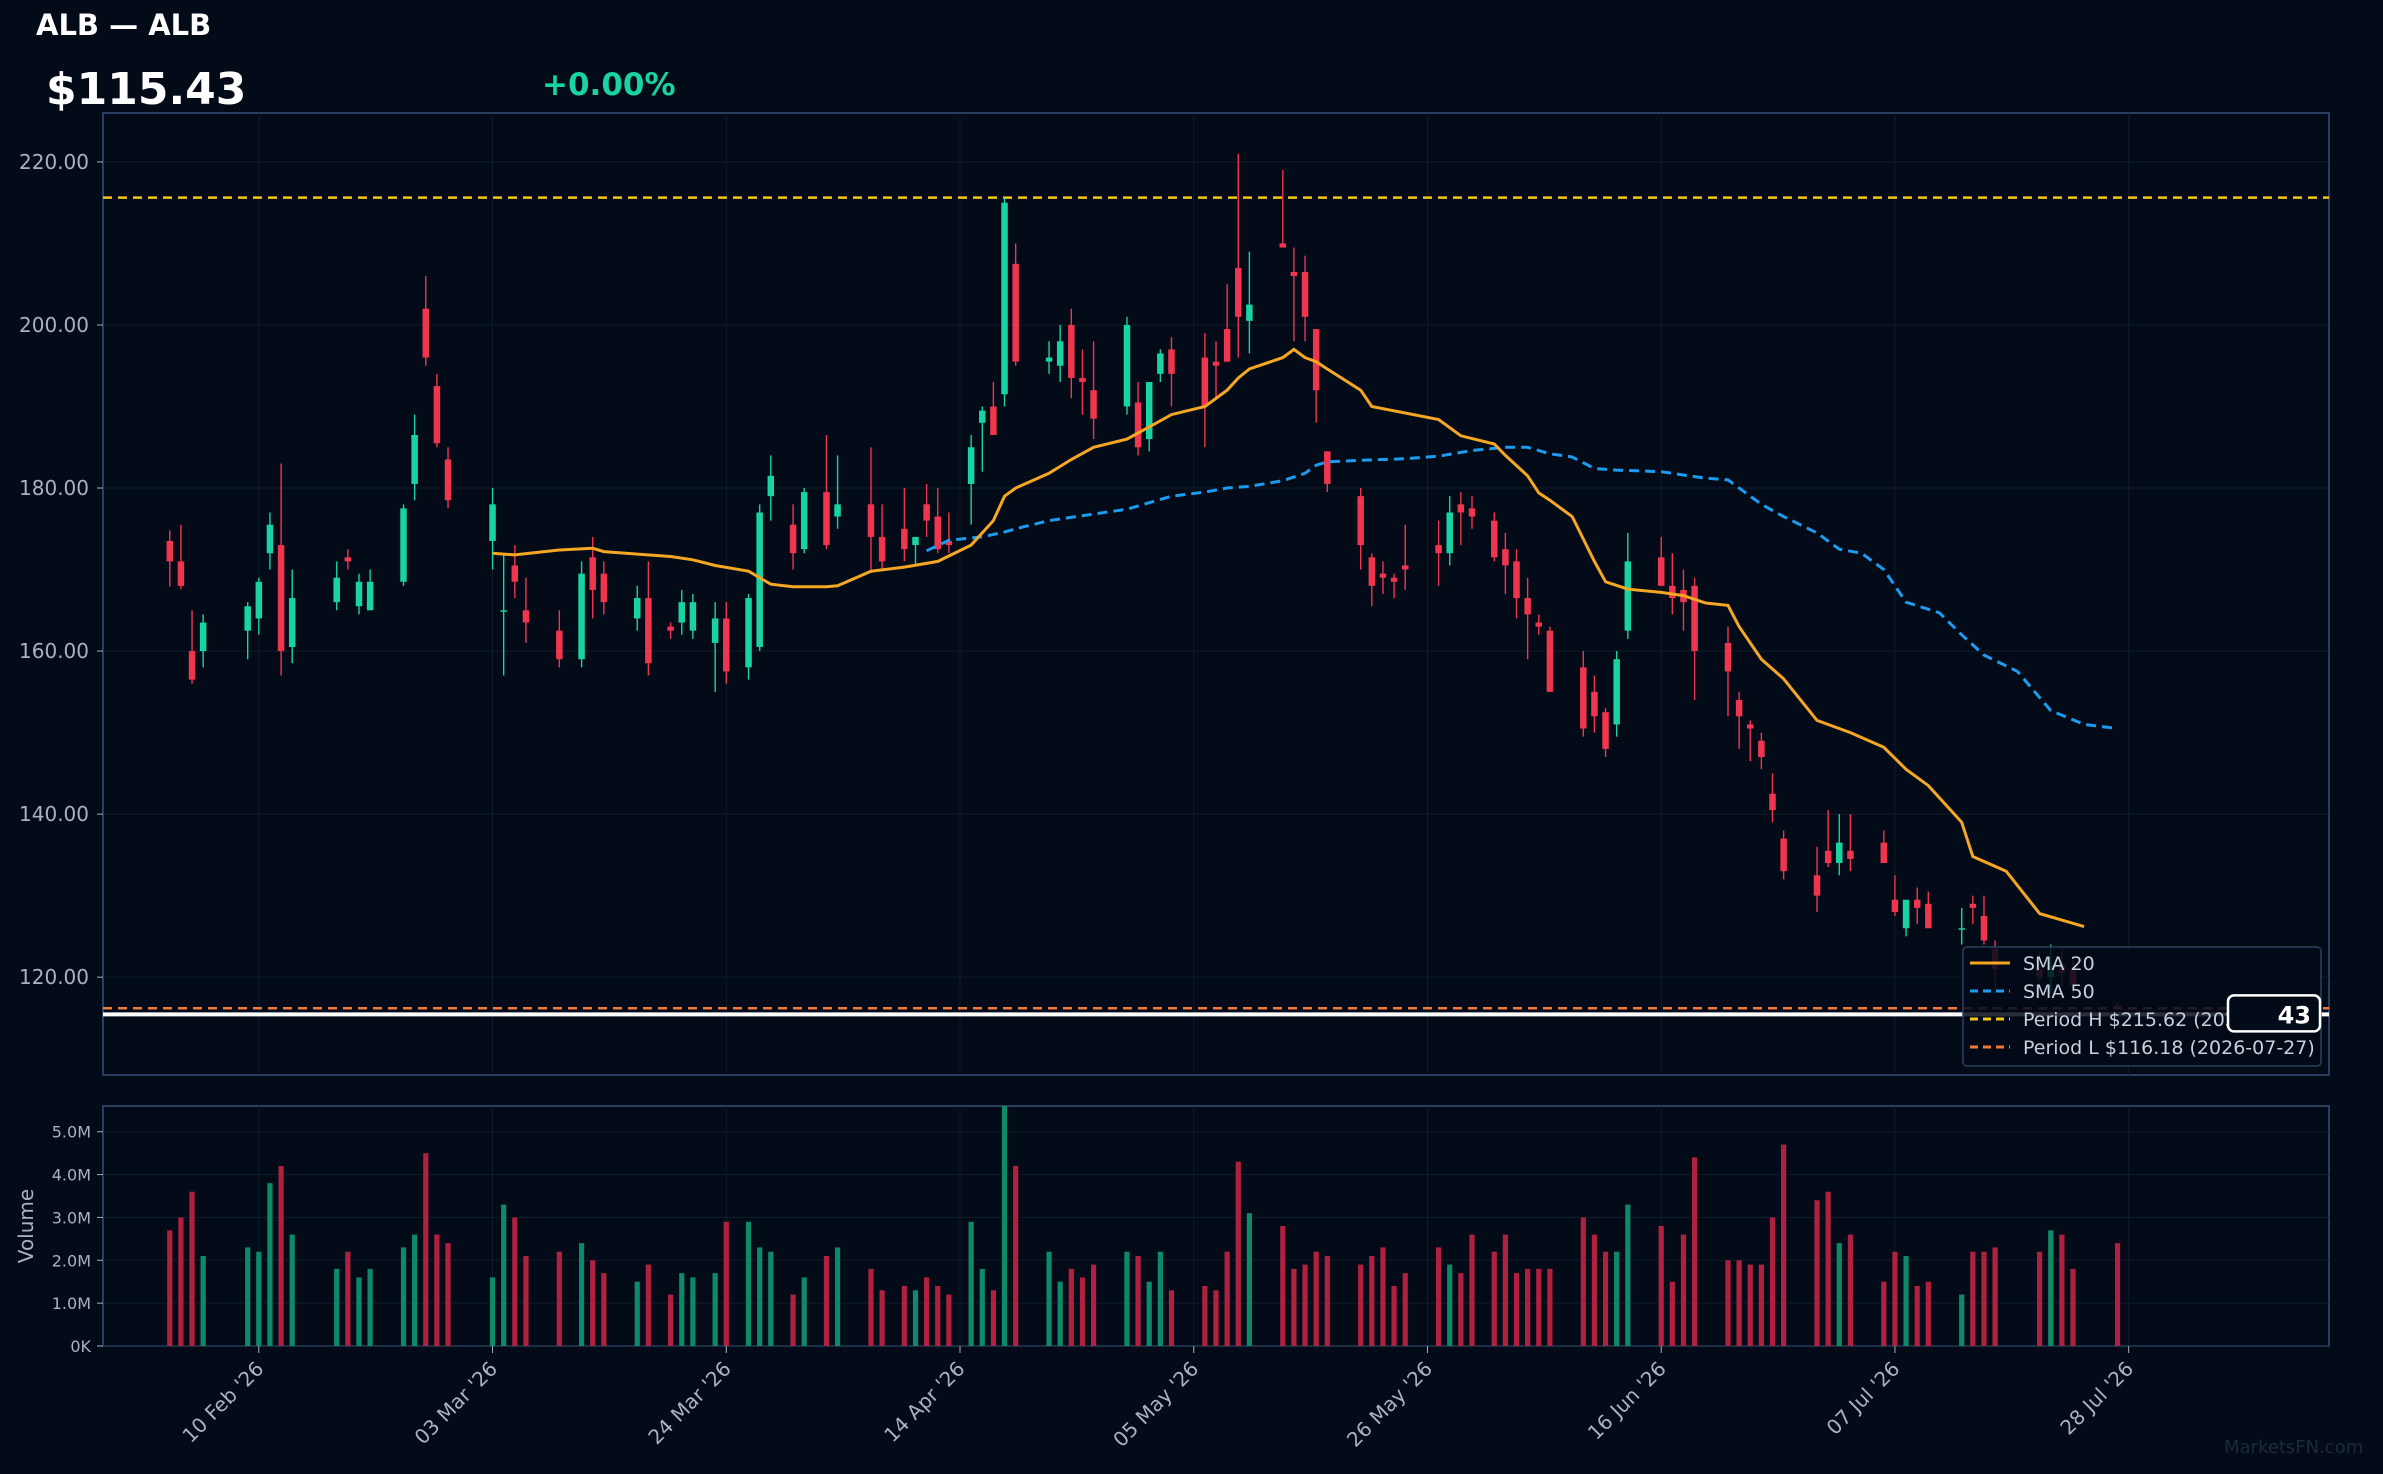  What do you see at coordinates (1155, 1404) in the screenshot?
I see `date-tick-label: 05 May '26` at bounding box center [1155, 1404].